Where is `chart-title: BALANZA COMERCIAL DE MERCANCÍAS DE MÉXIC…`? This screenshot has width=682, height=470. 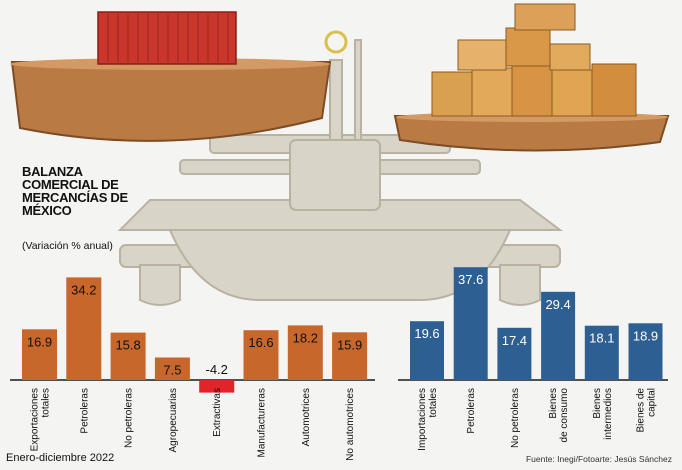 chart-title: BALANZA COMERCIAL DE MERCANCÍAS DE MÉXIC… is located at coordinates (75, 191).